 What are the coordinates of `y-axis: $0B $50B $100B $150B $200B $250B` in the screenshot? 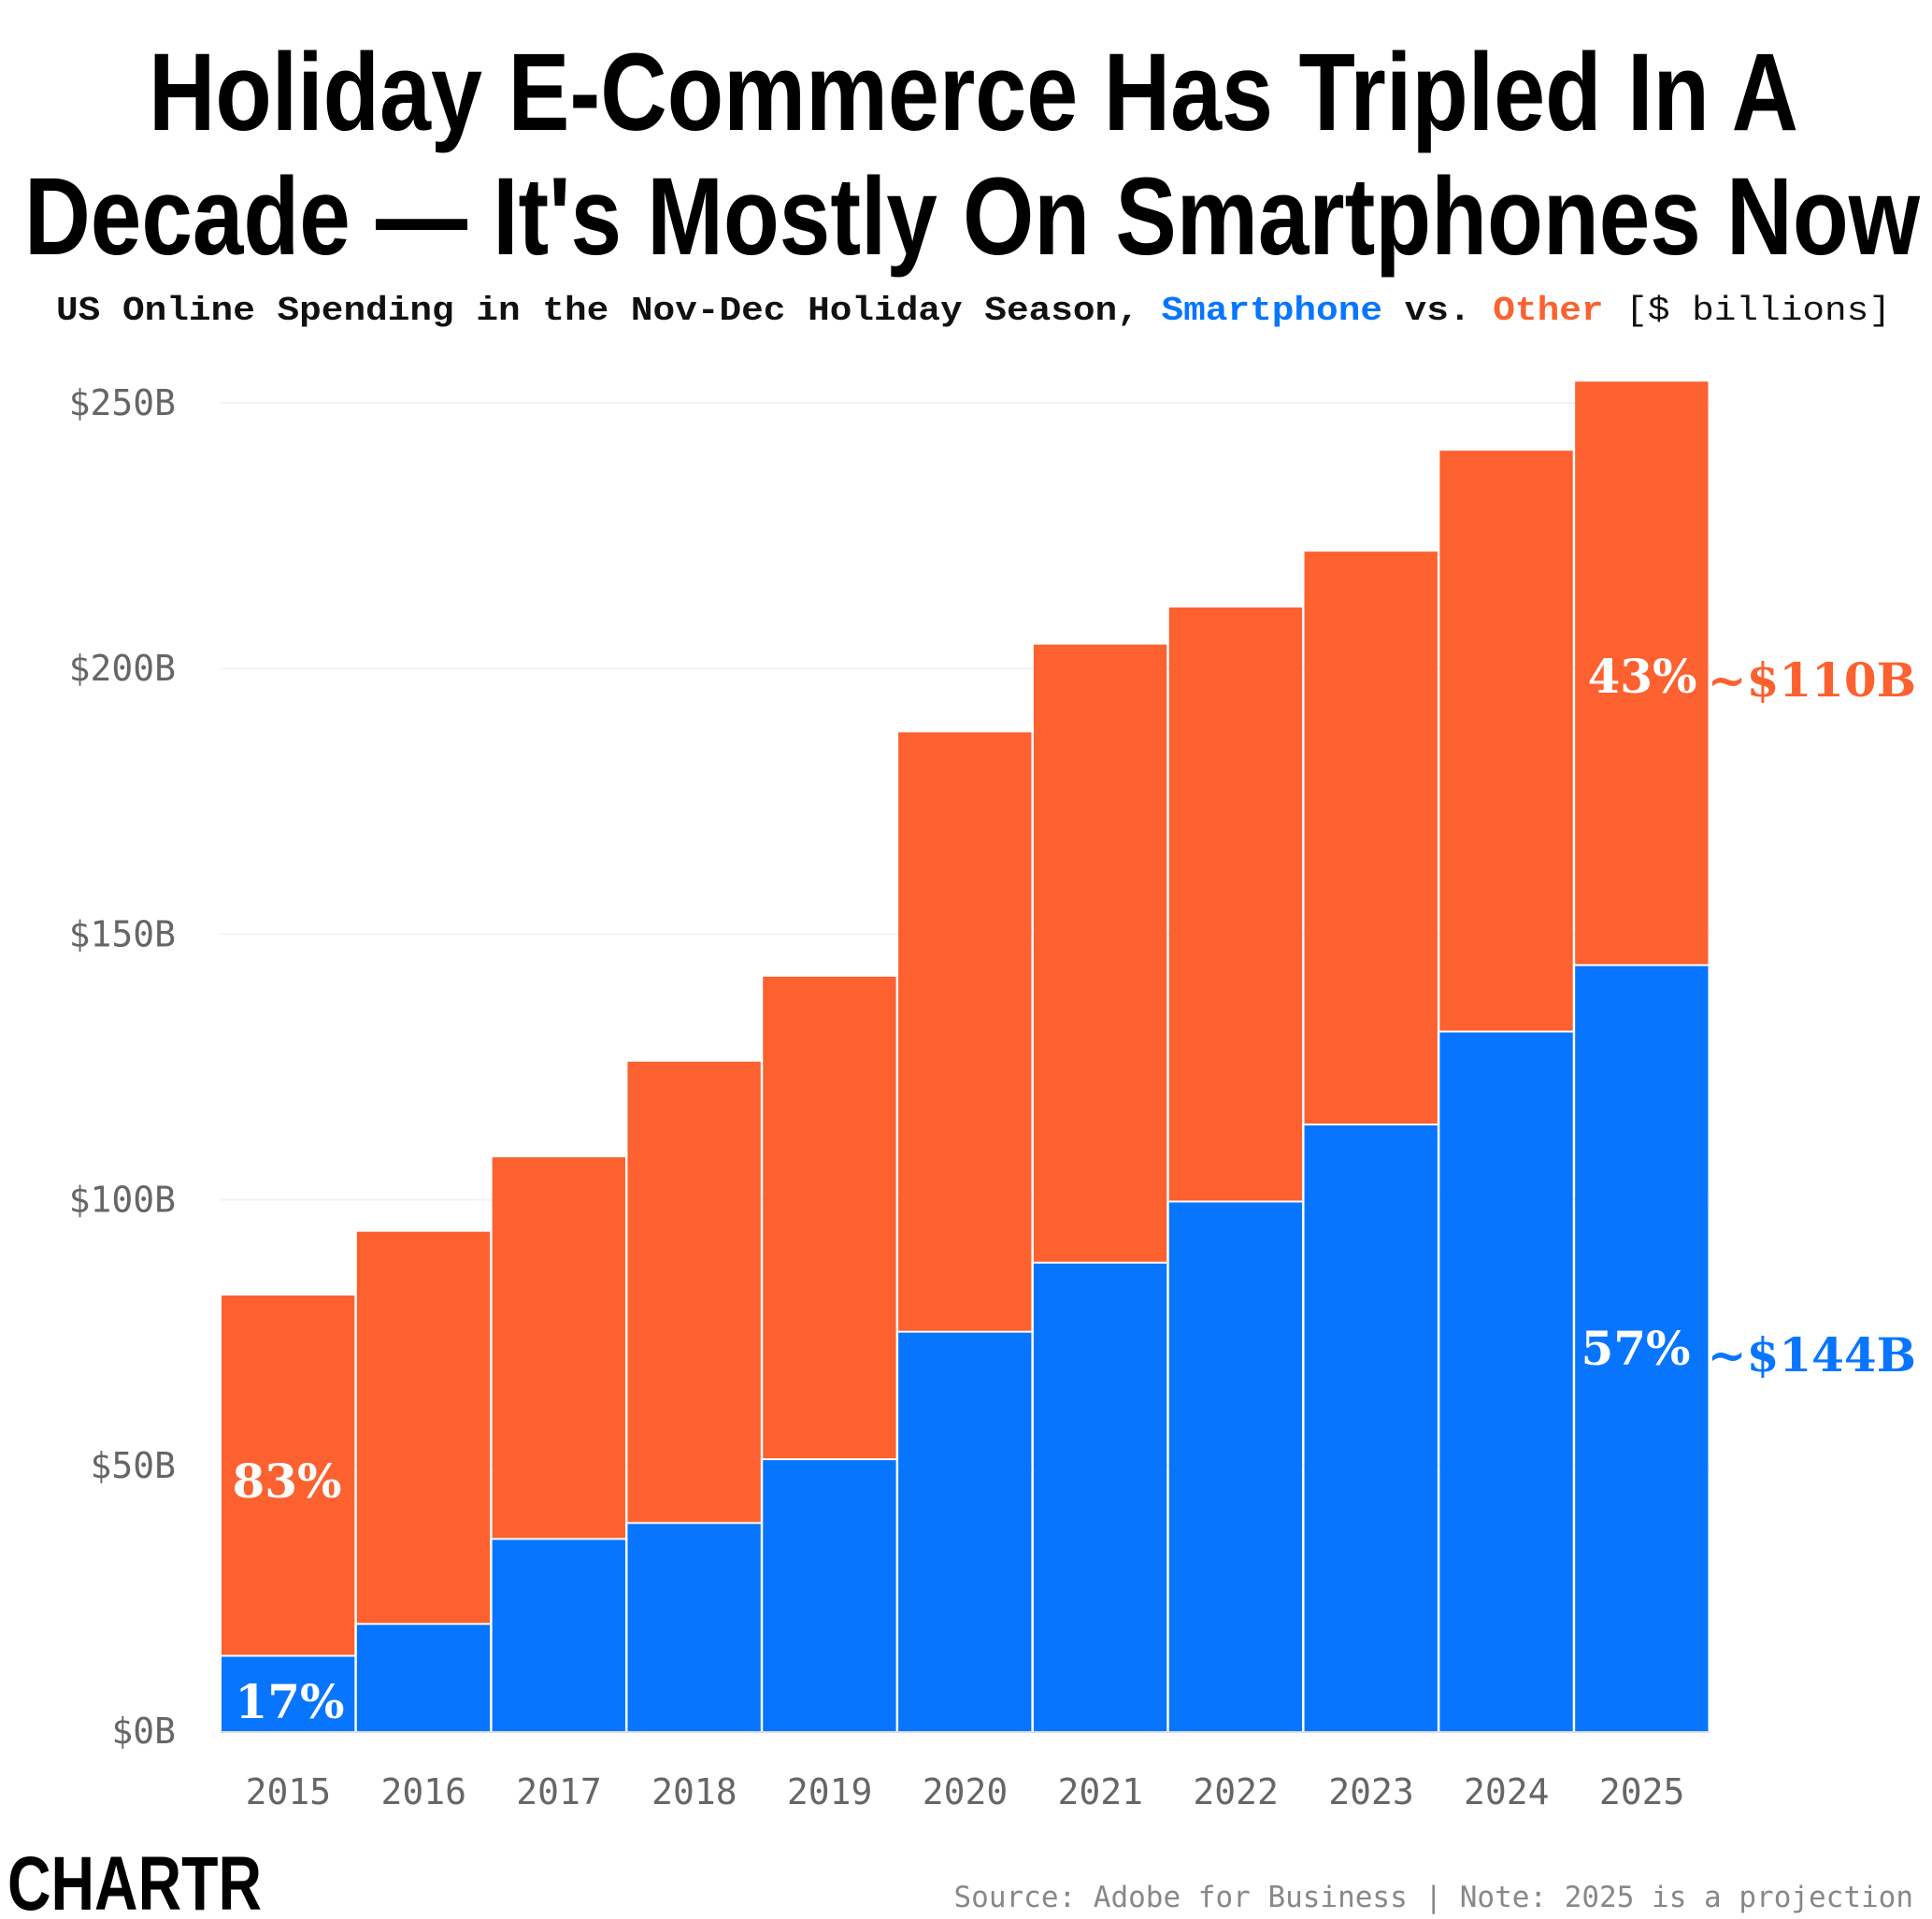 It's located at (122, 1067).